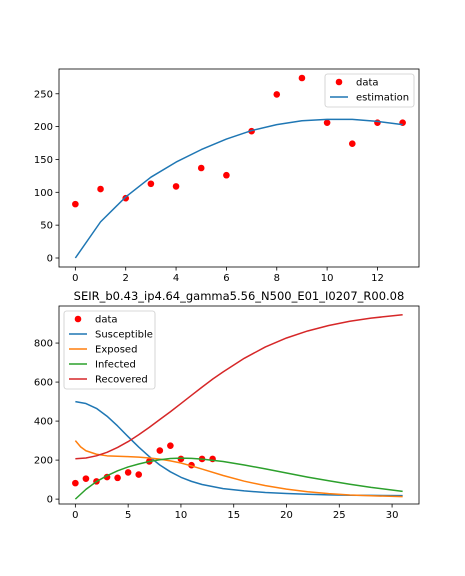  I want to click on y-tick-label: 150, so click(43, 160).